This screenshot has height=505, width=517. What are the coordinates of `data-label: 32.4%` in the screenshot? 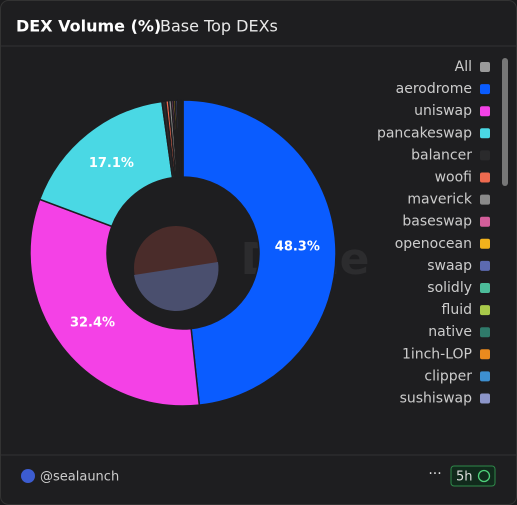 It's located at (92, 323).